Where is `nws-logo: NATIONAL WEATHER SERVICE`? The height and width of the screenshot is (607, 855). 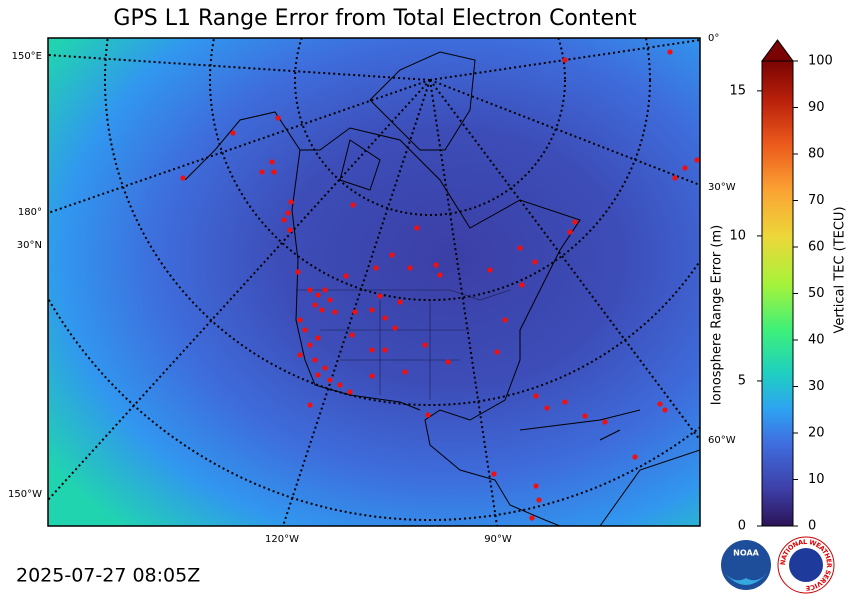
nws-logo: NATIONAL WEATHER SERVICE is located at coordinates (806, 565).